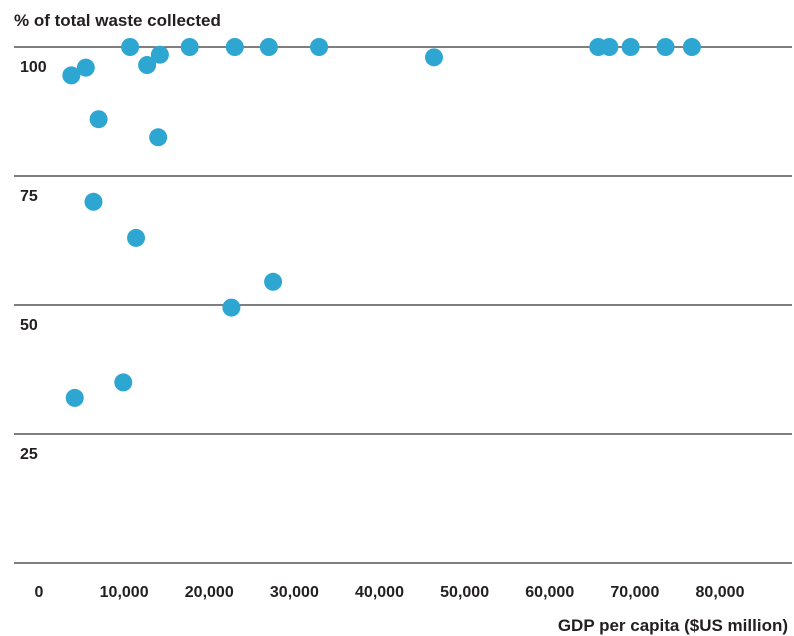 Image resolution: width=794 pixels, height=636 pixels. Describe the element at coordinates (29, 196) in the screenshot. I see `y-tick-label: 75` at that location.